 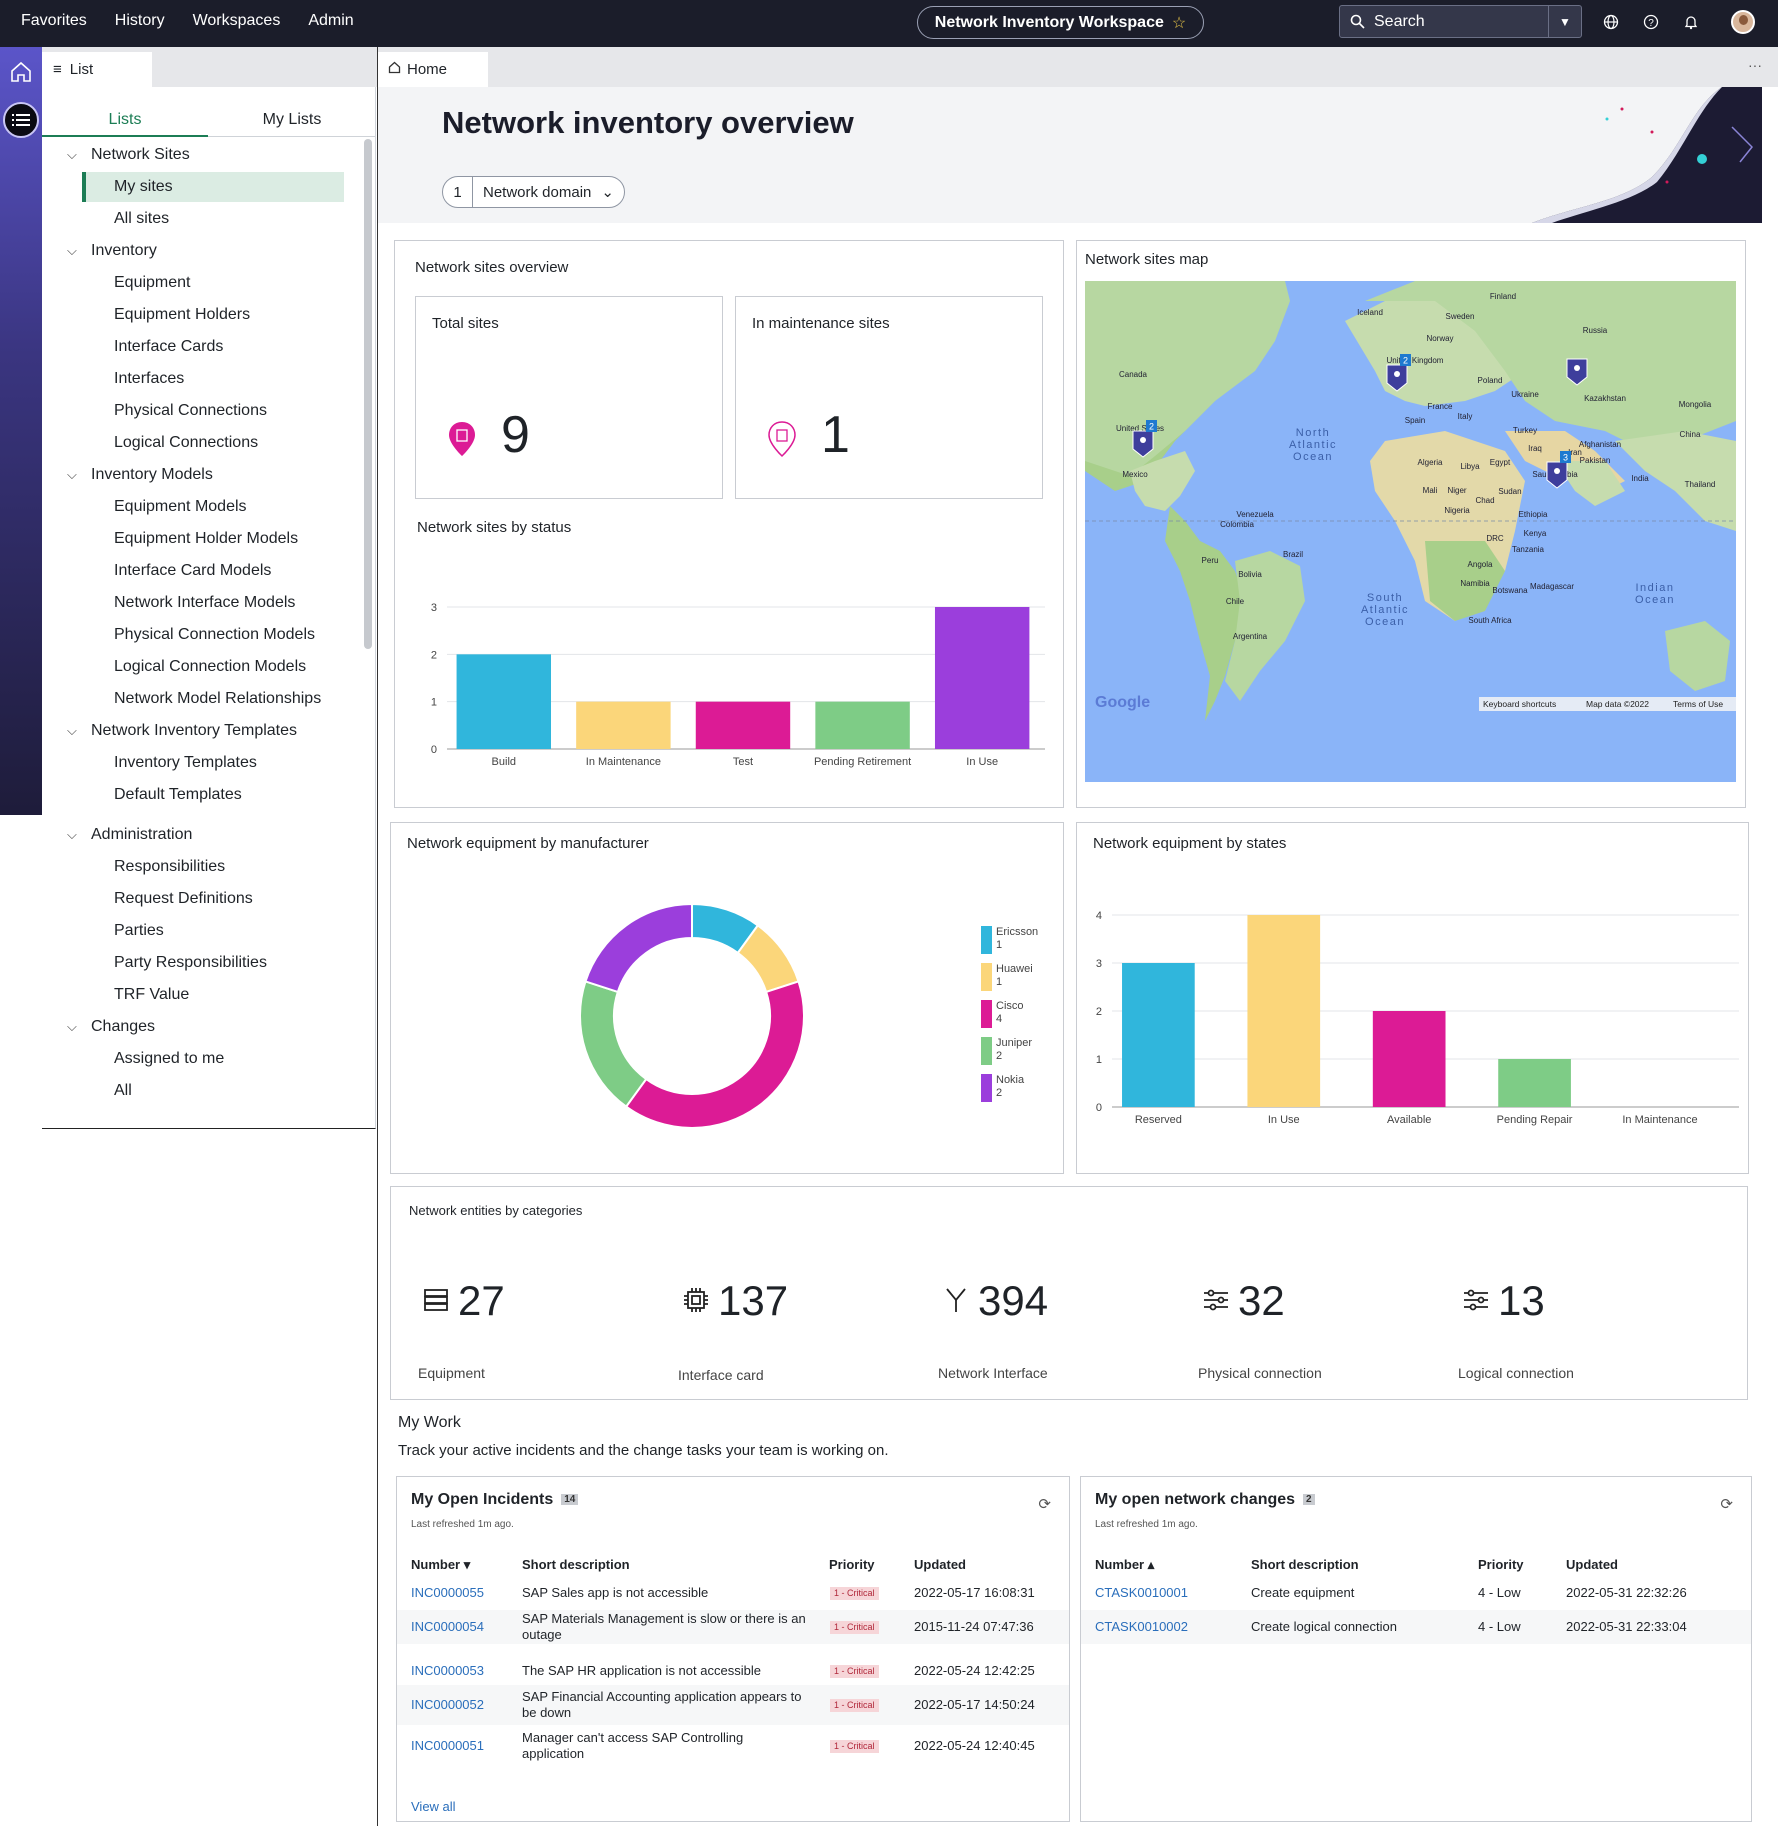 I want to click on bar-test, so click(x=743, y=725).